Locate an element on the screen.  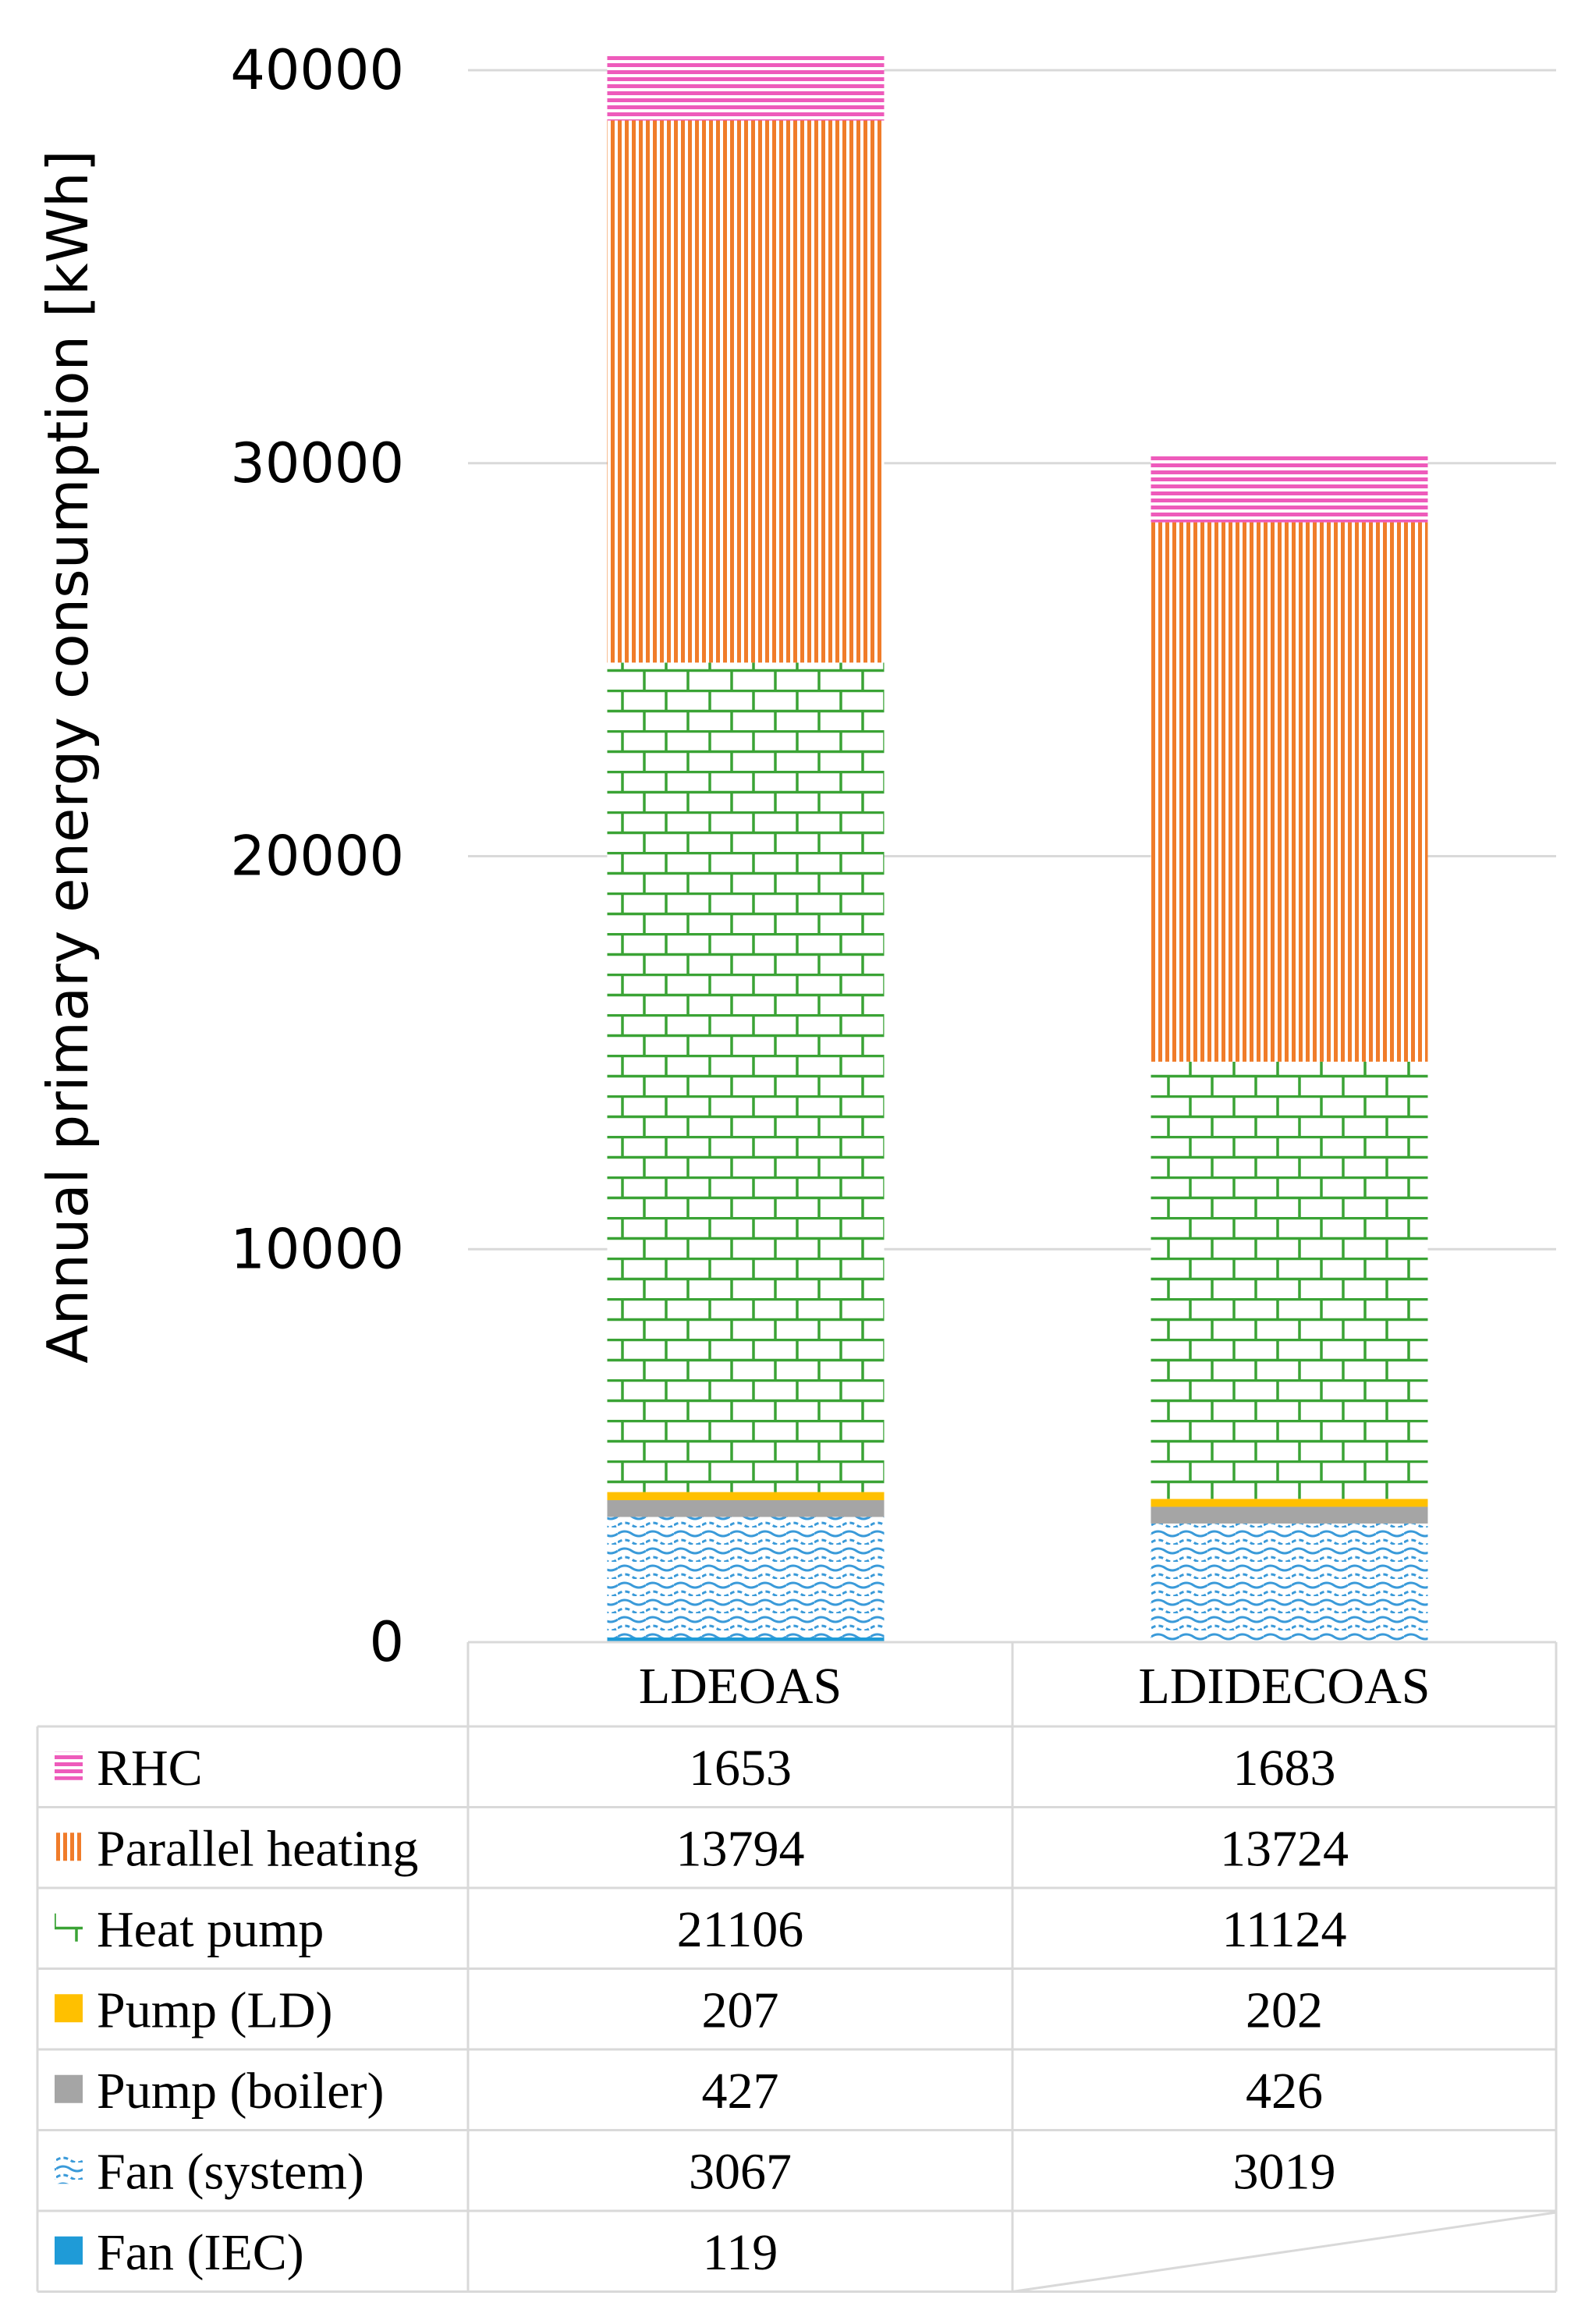
y-tick-label-40000: 40000 is located at coordinates (317, 70).